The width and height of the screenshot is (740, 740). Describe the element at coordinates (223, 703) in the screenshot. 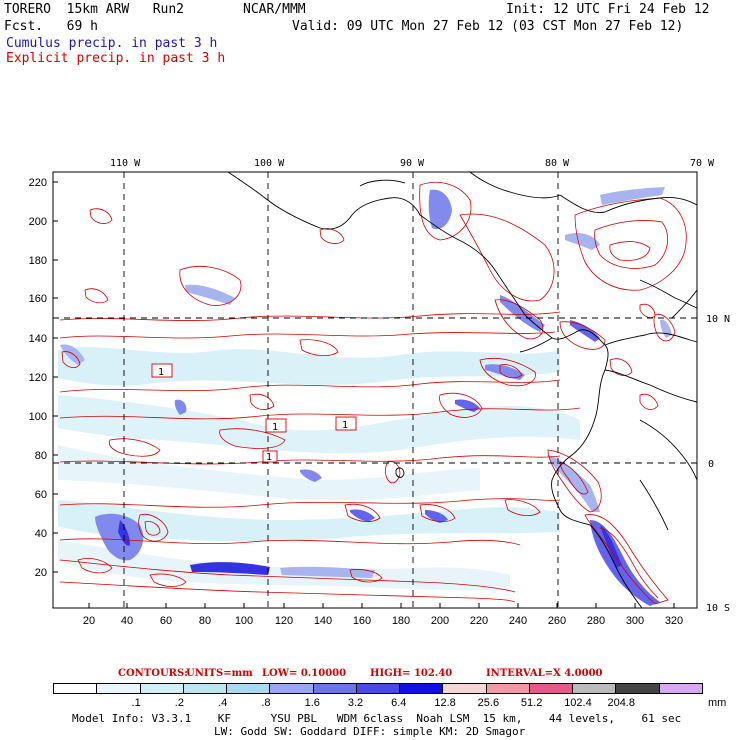

I see `legend-label: .4` at that location.